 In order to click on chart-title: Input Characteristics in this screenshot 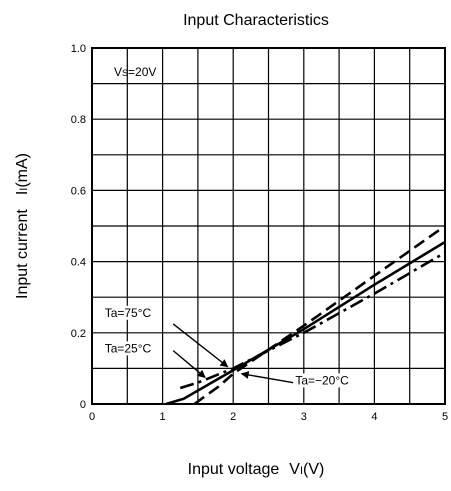, I will do `click(256, 20)`.